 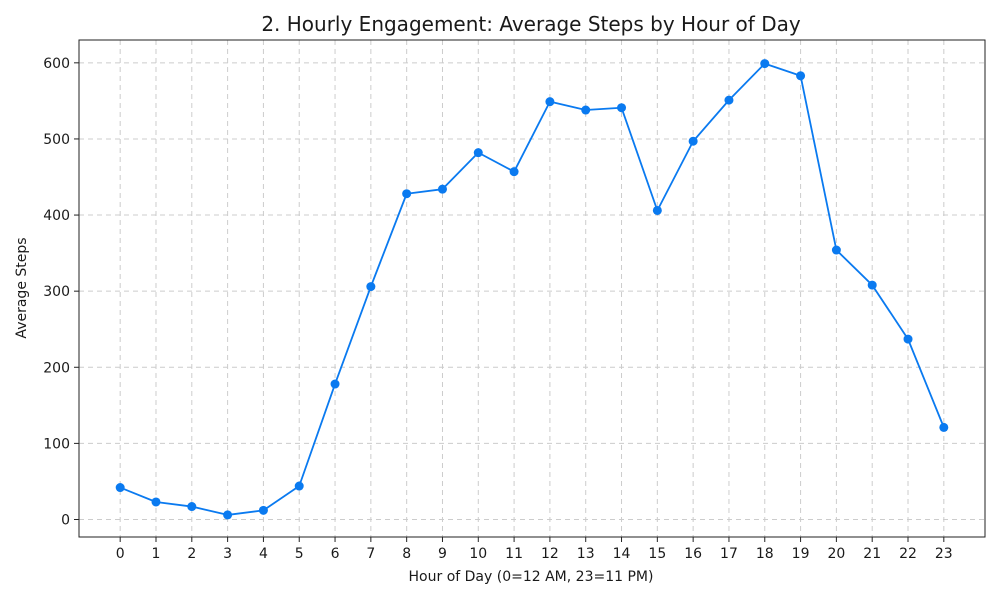 What do you see at coordinates (22, 287) in the screenshot?
I see `y-axis-label: Average Steps` at bounding box center [22, 287].